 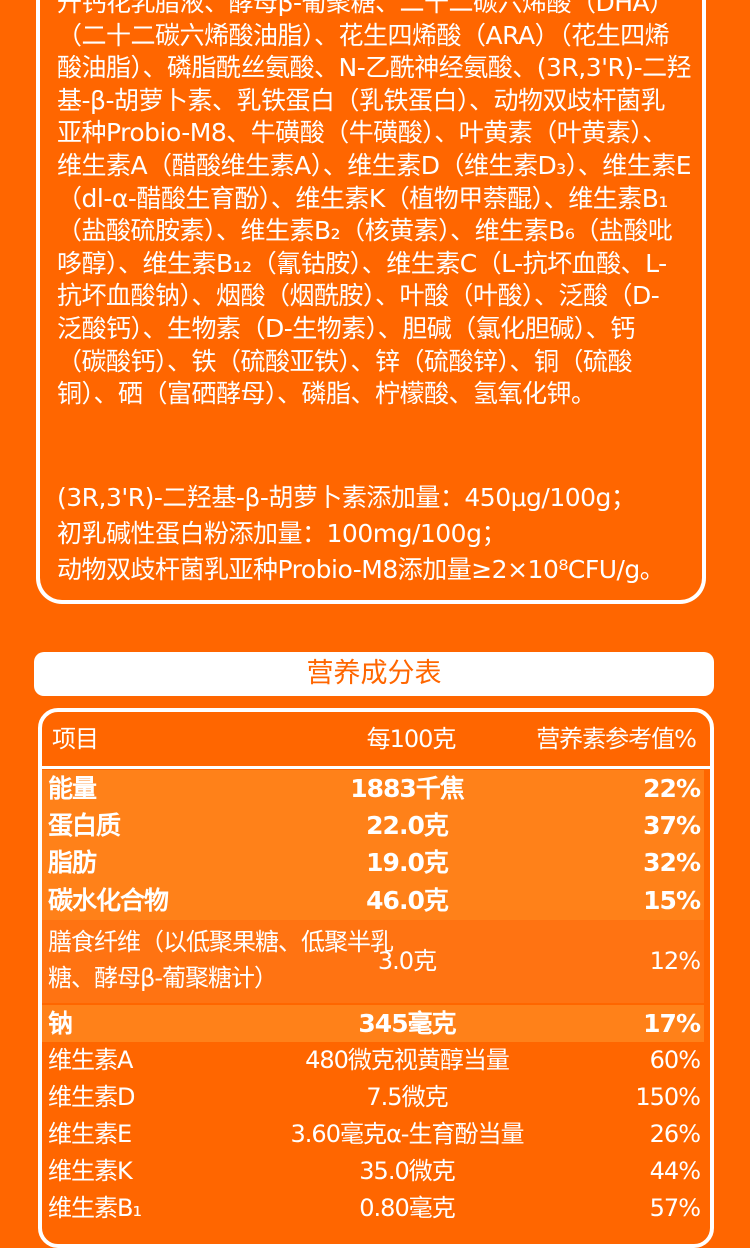 I want to click on ingredients-line: 维生素A（醋酸维生素A）、维生素D（维生素D₃）、维生素E, so click(x=374, y=165).